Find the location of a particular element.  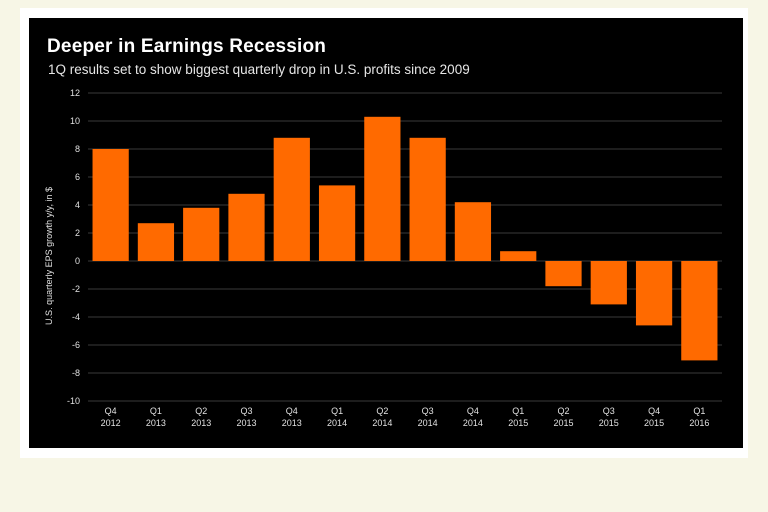

y-axis-label: U.S. quarterly EPS growth y/y, in $ is located at coordinates (49, 256).